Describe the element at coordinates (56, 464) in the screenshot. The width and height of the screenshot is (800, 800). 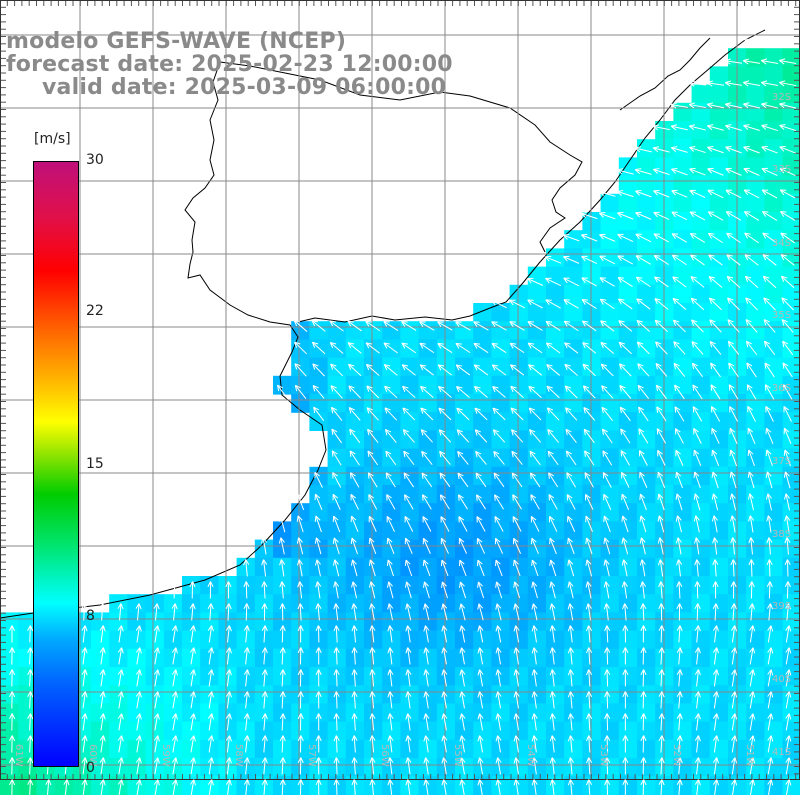
I see `colorbar` at that location.